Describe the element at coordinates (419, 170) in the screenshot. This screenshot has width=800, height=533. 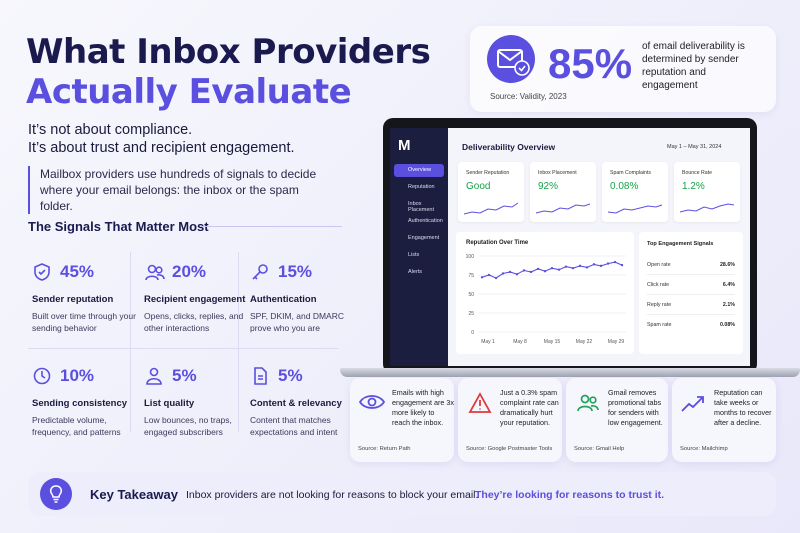
I see `nav-item: Overview` at that location.